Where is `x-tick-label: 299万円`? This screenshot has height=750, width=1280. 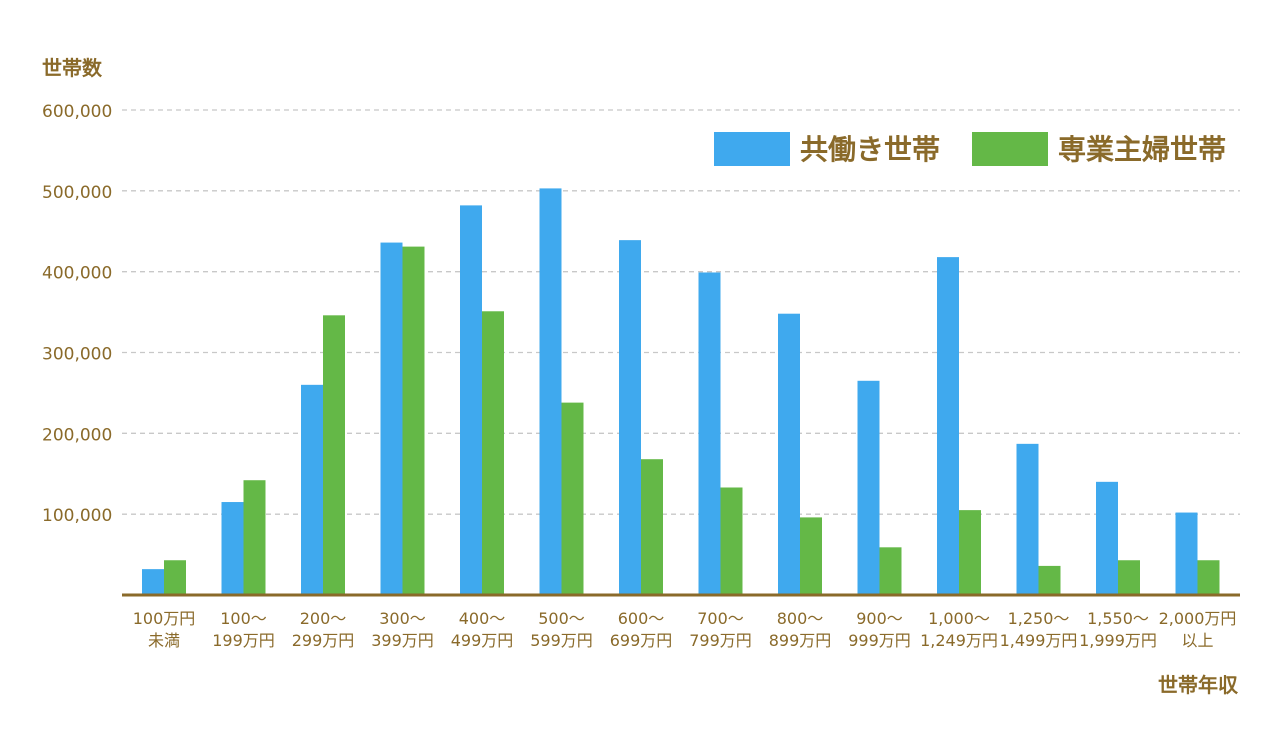
x-tick-label: 299万円 is located at coordinates (323, 640).